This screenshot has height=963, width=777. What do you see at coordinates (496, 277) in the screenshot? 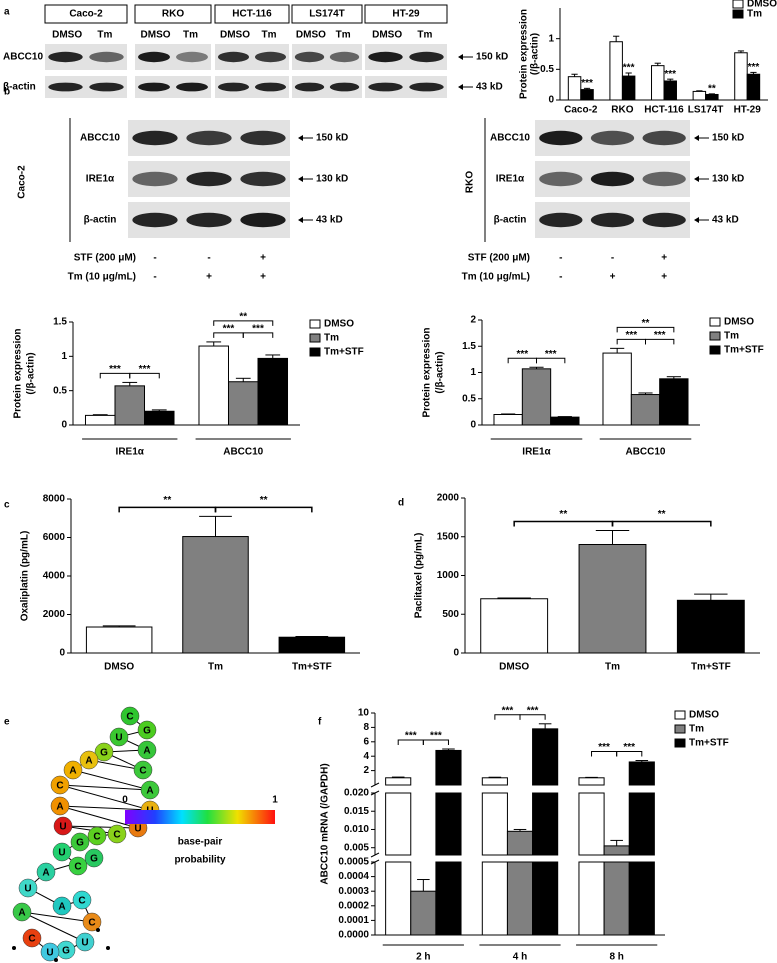
I see `treatment-label: Tm (10 μg/mL)` at bounding box center [496, 277].